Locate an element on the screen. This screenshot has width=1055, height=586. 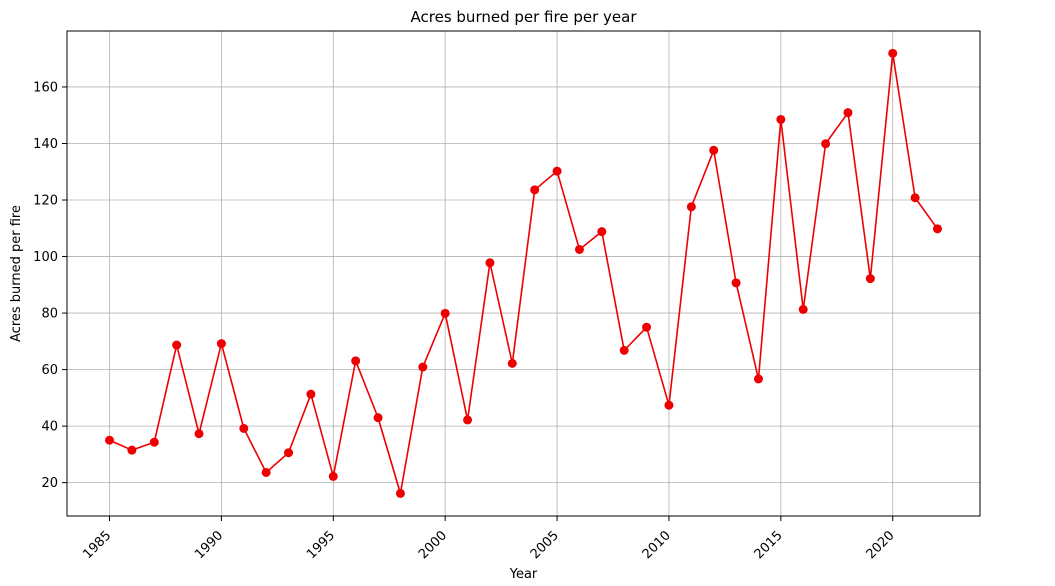
x-tick-label: 1990 is located at coordinates (209, 545).